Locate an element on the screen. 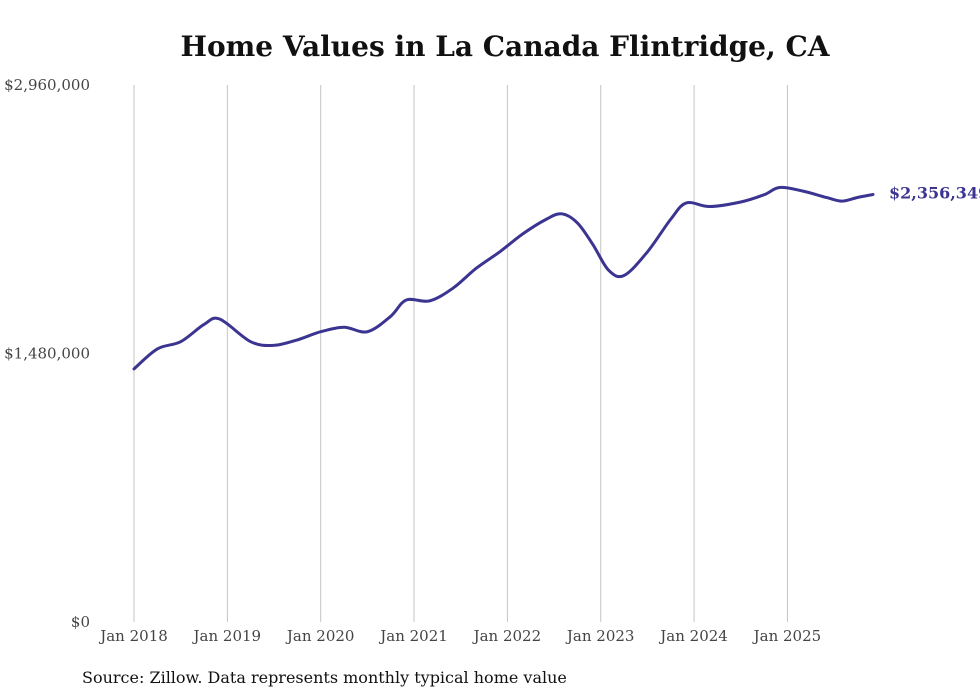  y-tick-label-2: $2,960,000 is located at coordinates (47, 85).